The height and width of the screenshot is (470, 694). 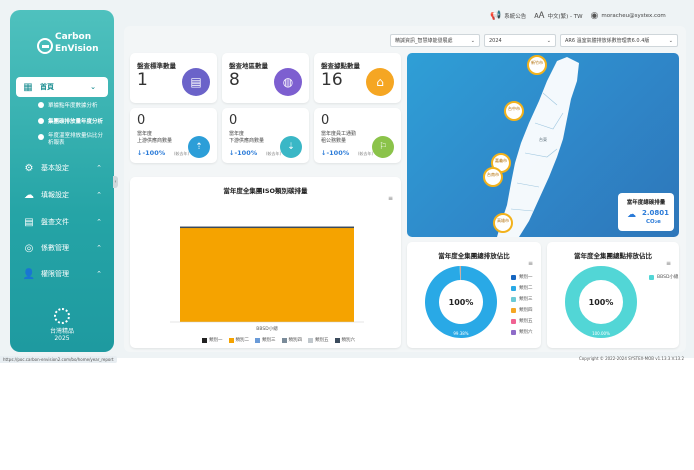 I want to click on book-icon: ▤, so click(x=29, y=222).